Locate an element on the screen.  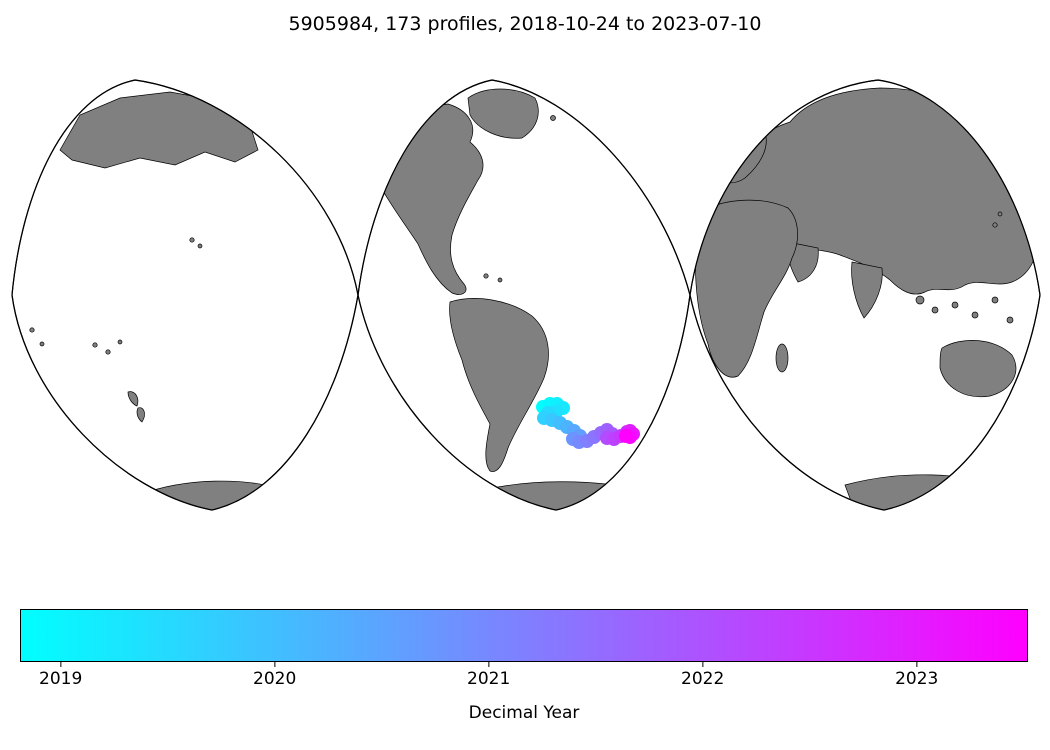
colorbar-tick-label: 2021 is located at coordinates (489, 679).